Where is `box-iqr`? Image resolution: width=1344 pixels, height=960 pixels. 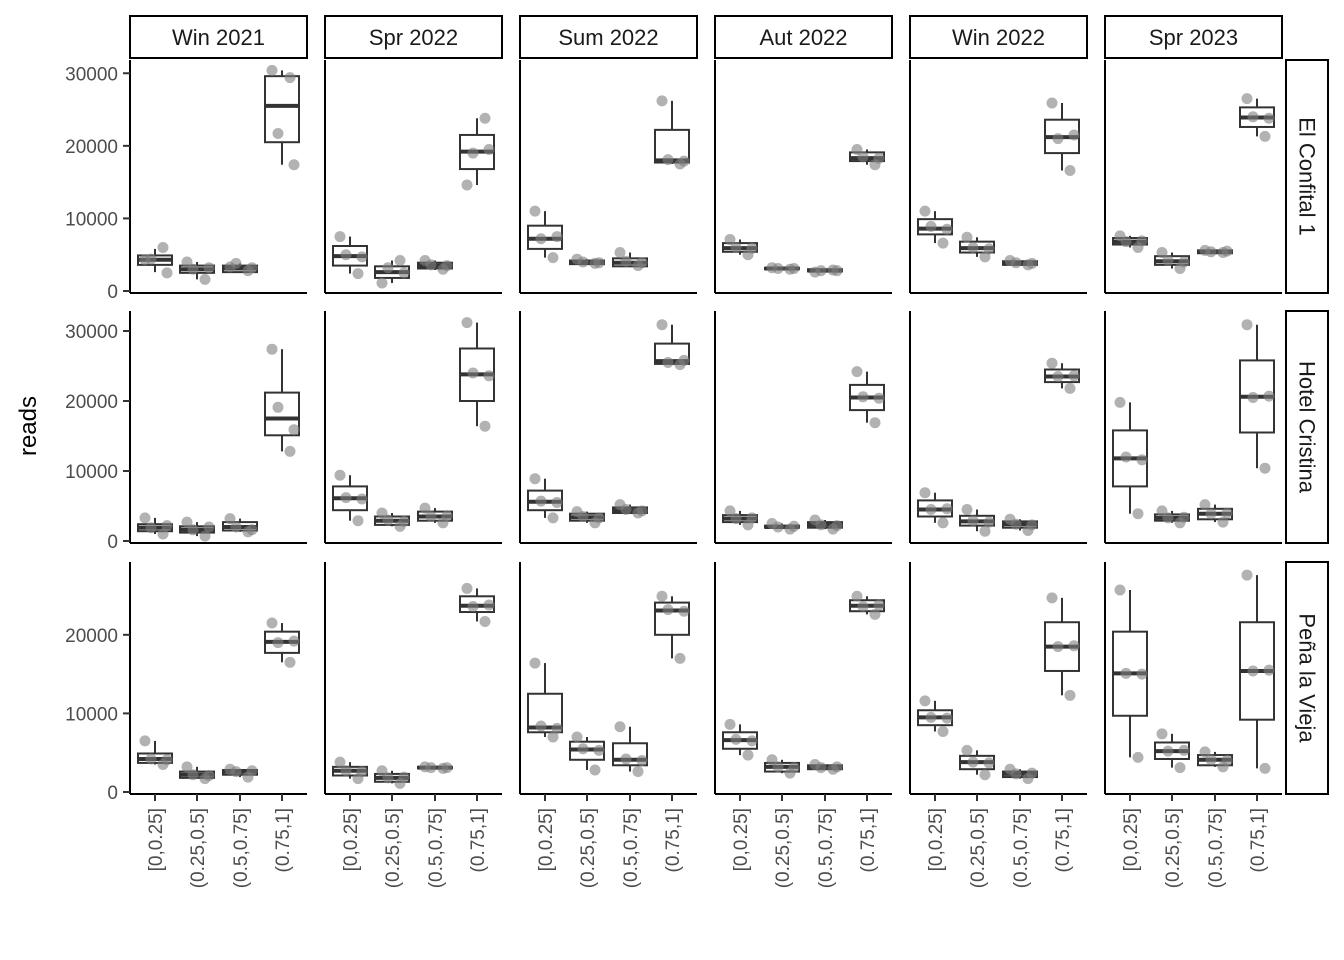
box-iqr is located at coordinates (282, 109).